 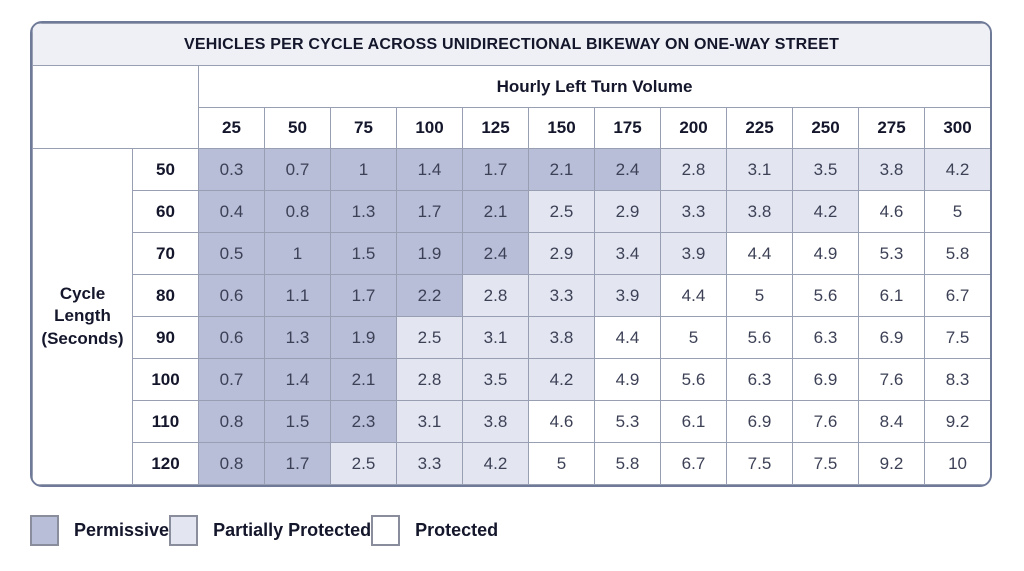 What do you see at coordinates (891, 253) in the screenshot?
I see `value-cell: 5.3` at bounding box center [891, 253].